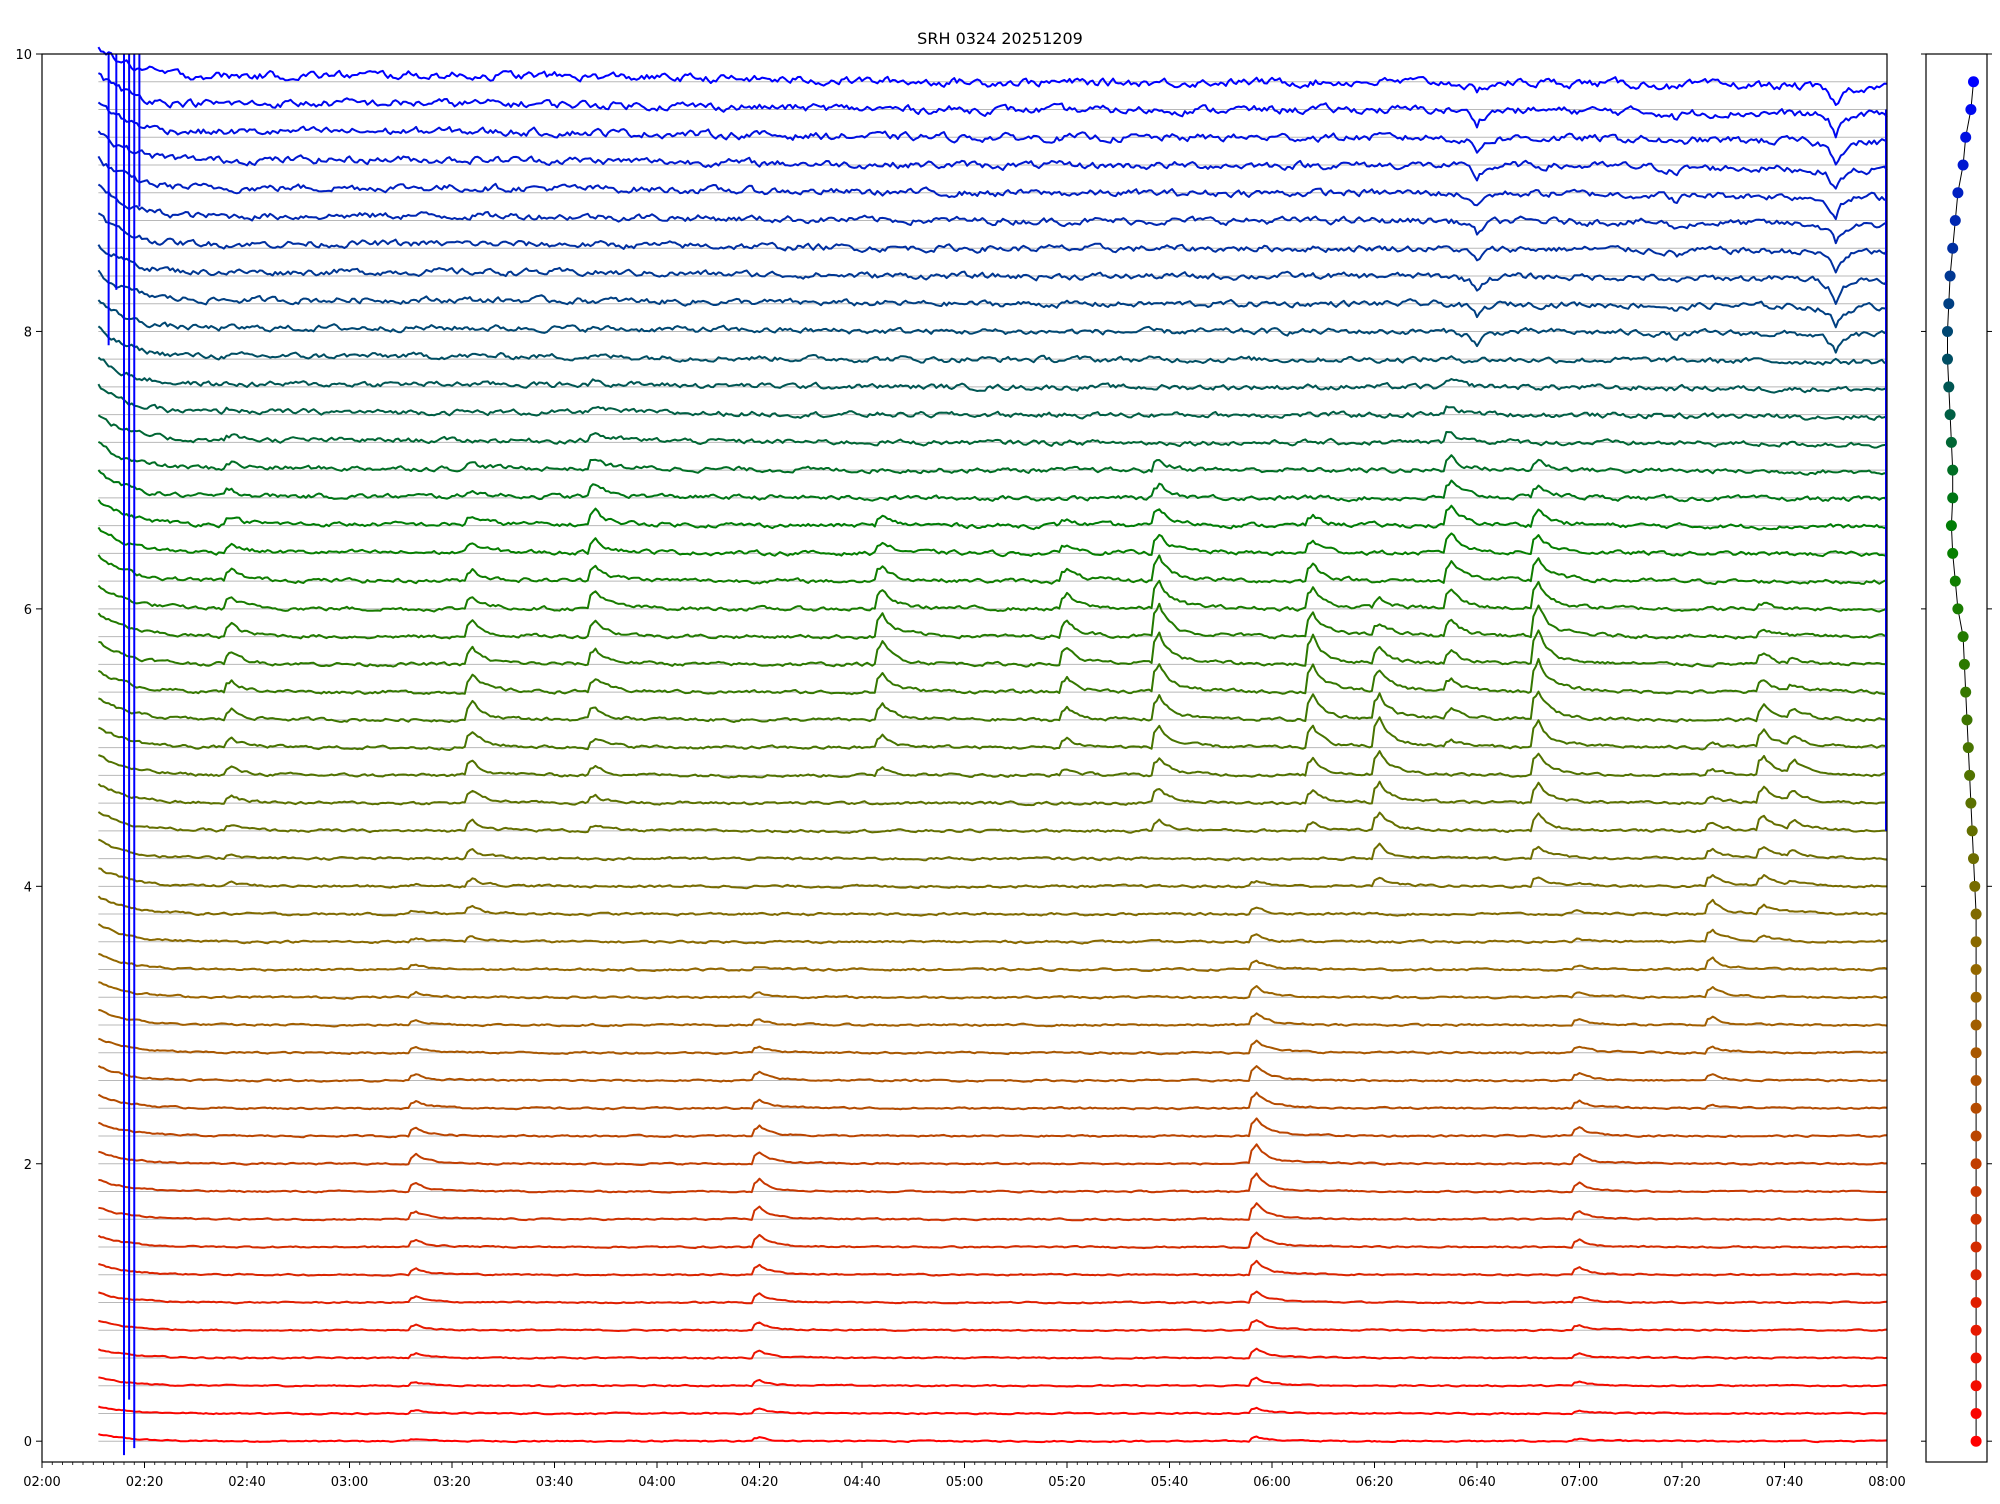 This screenshot has width=2000, height=1504. What do you see at coordinates (28, 332) in the screenshot?
I see `y-tick-label: 8` at bounding box center [28, 332].